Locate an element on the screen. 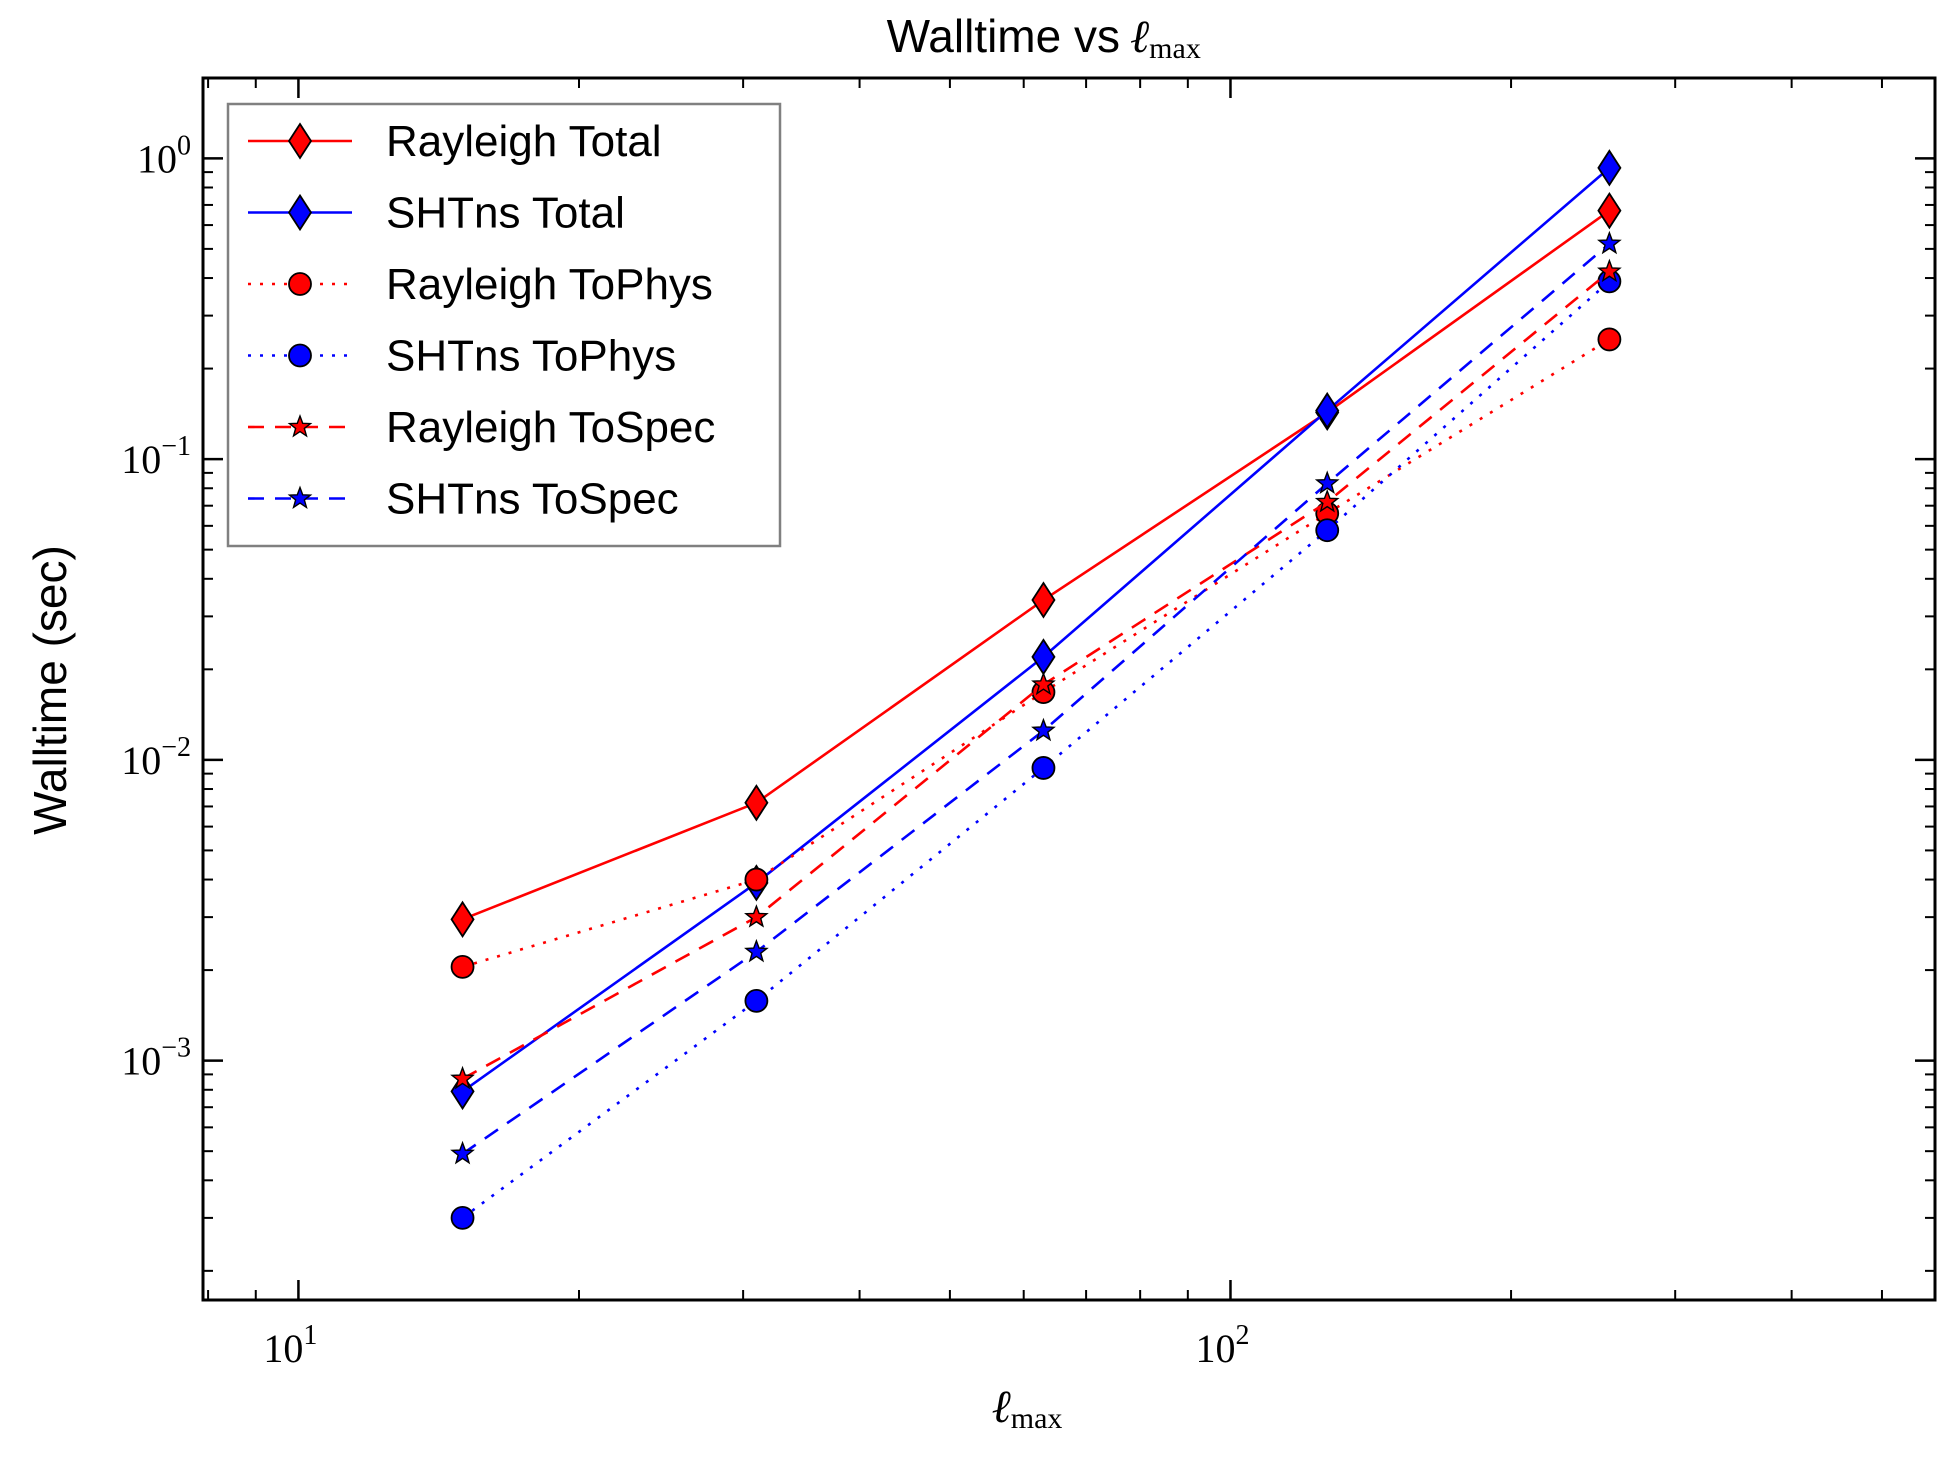  legend-label: Rayleigh ToSpec is located at coordinates (550, 427).